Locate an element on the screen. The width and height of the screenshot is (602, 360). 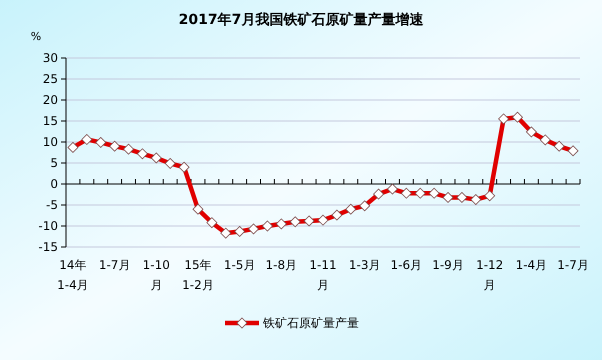
y-tick-label: -5 is located at coordinates (52, 205).